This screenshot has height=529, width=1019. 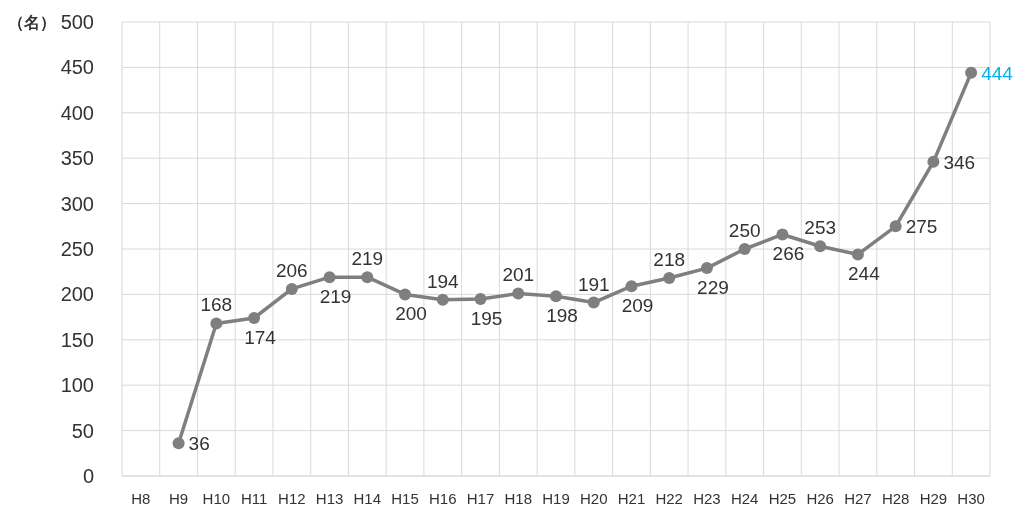 I want to click on x-tick-label: H20, so click(x=593, y=498).